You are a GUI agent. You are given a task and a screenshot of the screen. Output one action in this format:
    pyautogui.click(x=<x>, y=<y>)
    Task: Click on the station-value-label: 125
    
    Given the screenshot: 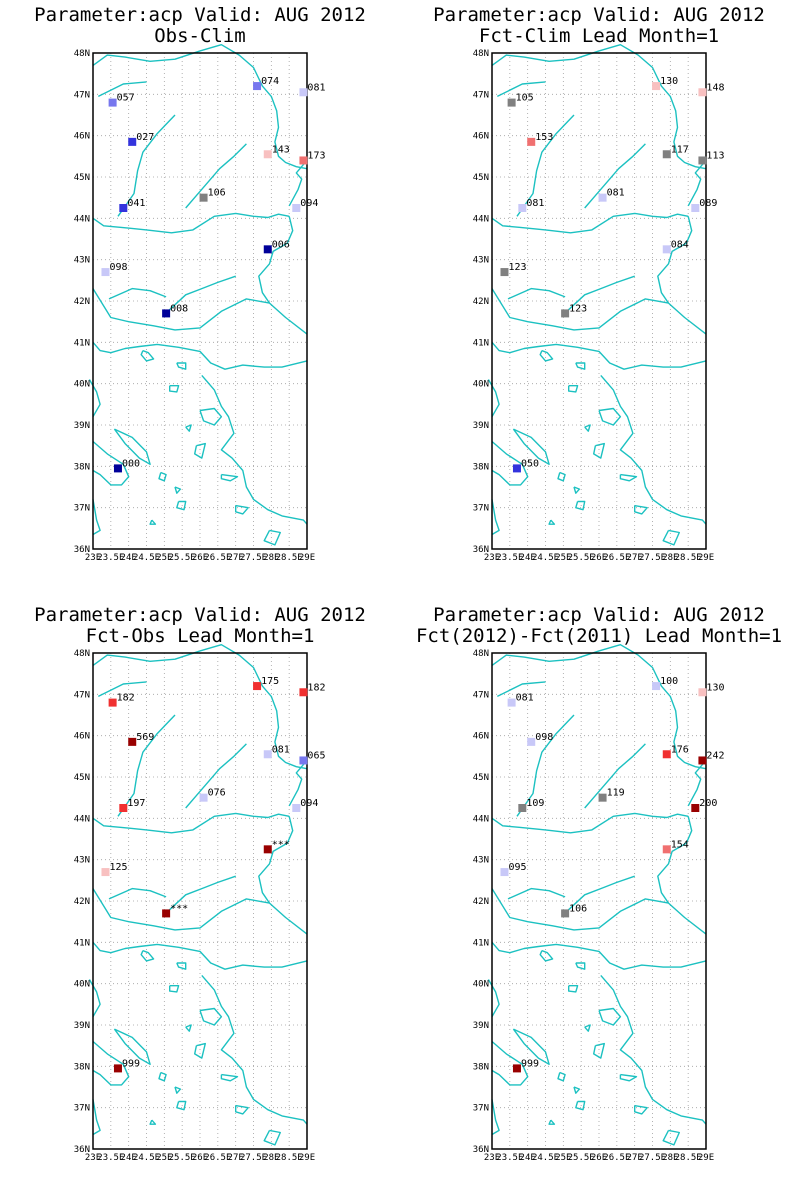 What is the action you would take?
    pyautogui.click(x=118, y=867)
    